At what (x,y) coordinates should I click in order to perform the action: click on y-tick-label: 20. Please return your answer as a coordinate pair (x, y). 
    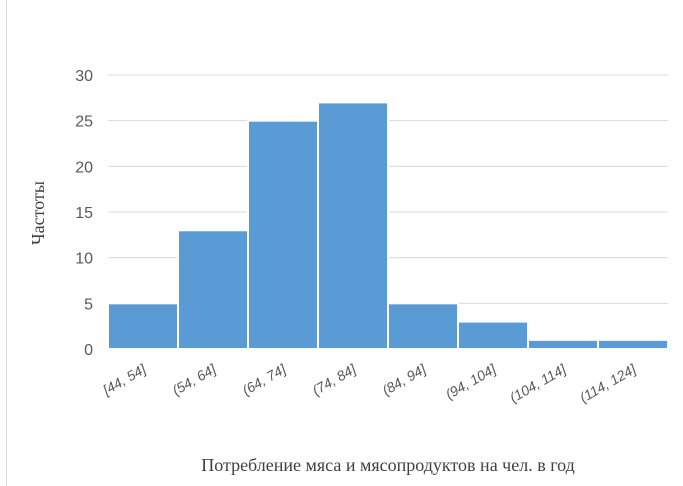
    Looking at the image, I should click on (84, 167).